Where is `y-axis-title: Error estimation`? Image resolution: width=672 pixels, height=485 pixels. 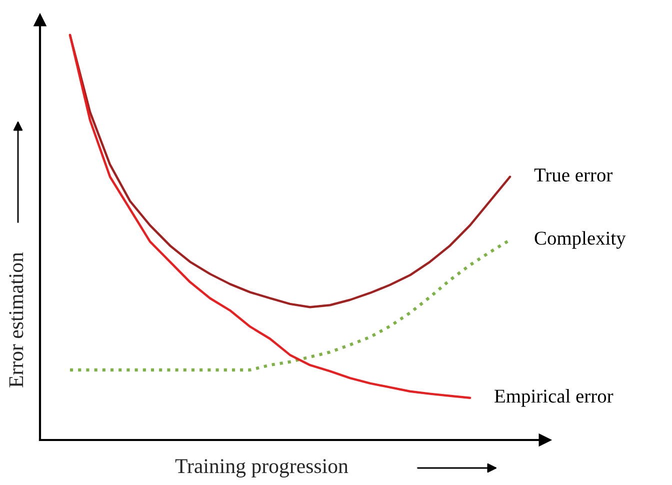 y-axis-title: Error estimation is located at coordinates (16, 320).